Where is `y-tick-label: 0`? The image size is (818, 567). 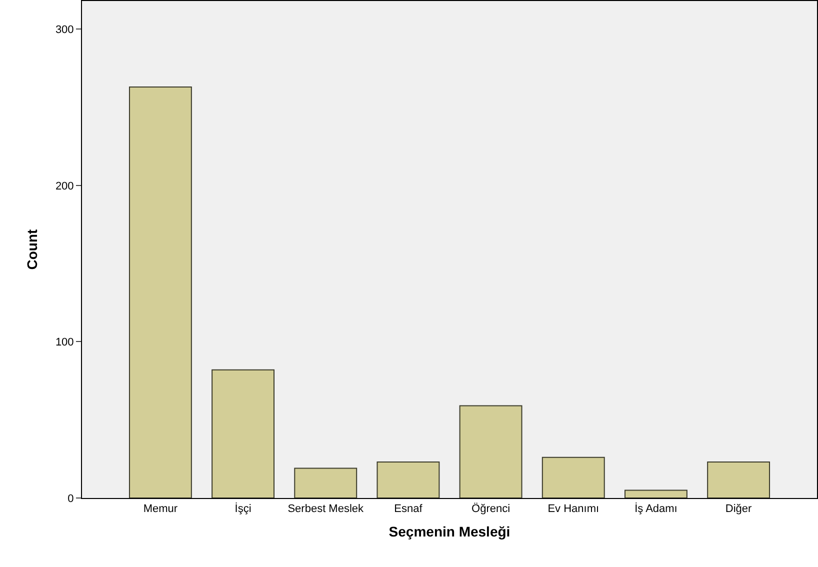
y-tick-label: 0 is located at coordinates (71, 498).